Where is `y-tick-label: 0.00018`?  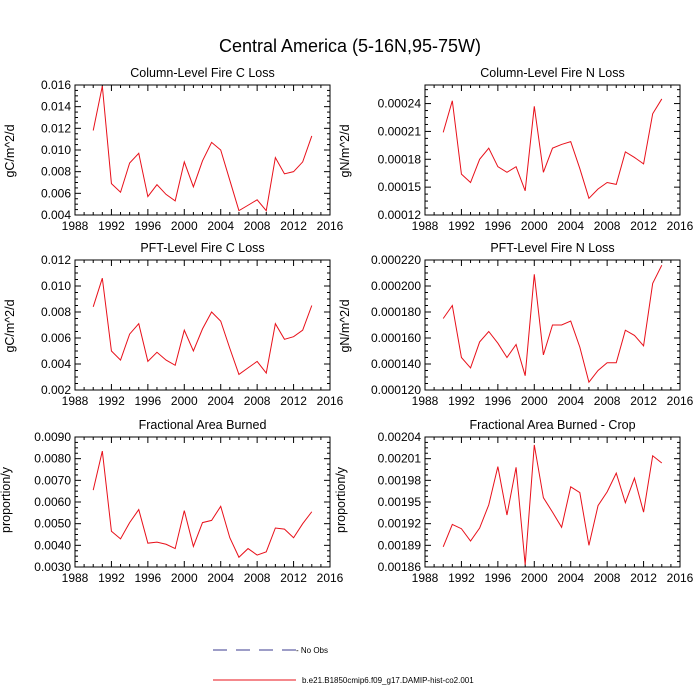 y-tick-label: 0.00018 is located at coordinates (400, 159).